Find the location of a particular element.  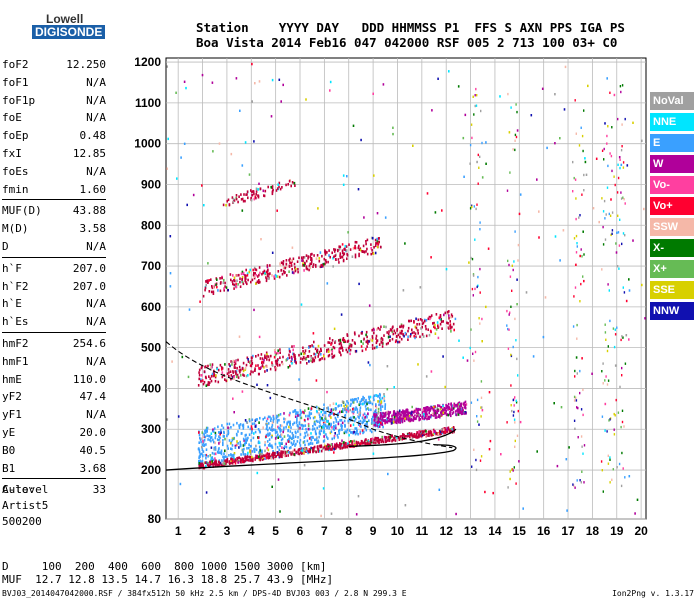

param-row: foF1 N/A is located at coordinates (54, 83).